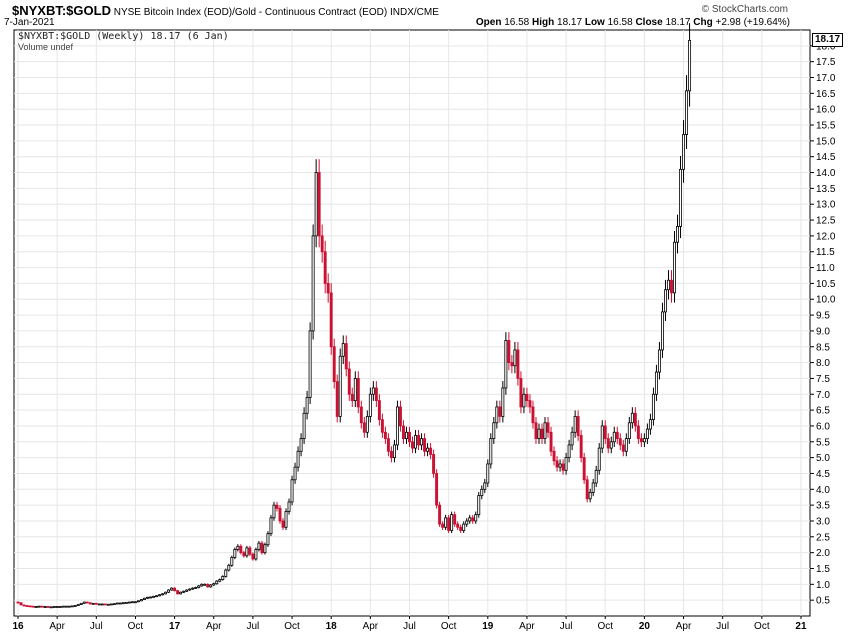 The image size is (850, 633). Describe the element at coordinates (823, 395) in the screenshot. I see `y-tick-label: 7.0` at that location.